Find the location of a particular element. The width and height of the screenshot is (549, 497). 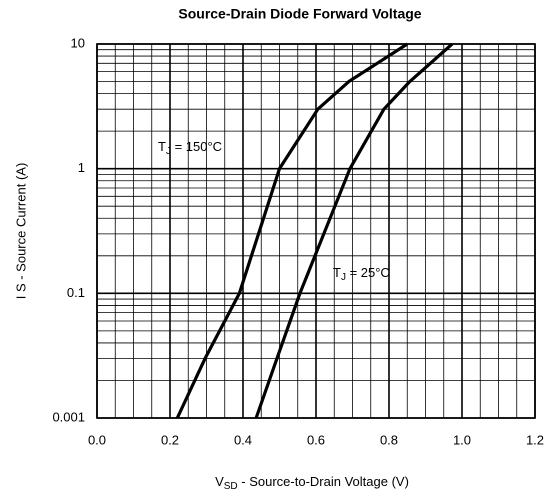

x-axis-label: VSD - Source-to-Drain Voltage (V) is located at coordinates (312, 482).